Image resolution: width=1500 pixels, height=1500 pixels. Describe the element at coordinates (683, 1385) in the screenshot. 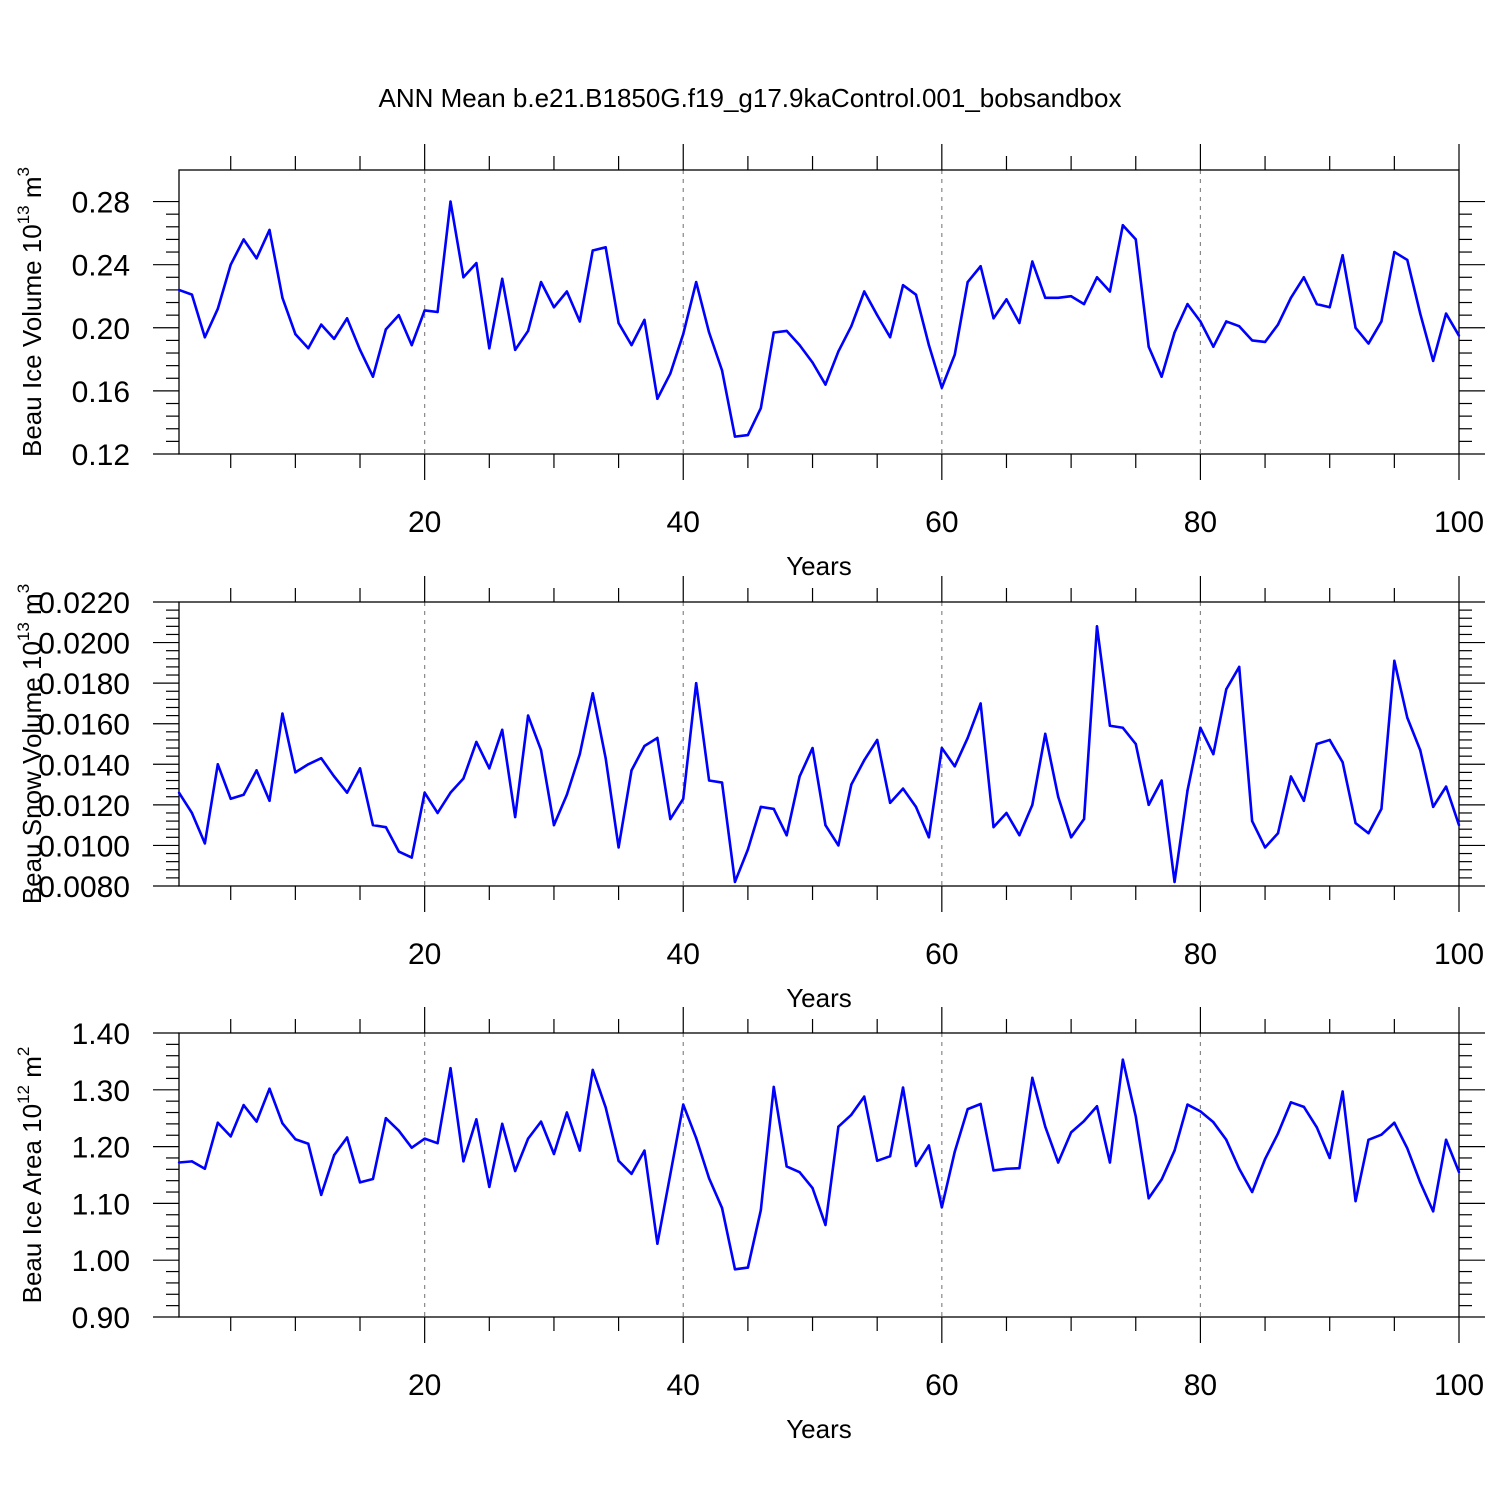

I see `x-tick-label: 40` at that location.